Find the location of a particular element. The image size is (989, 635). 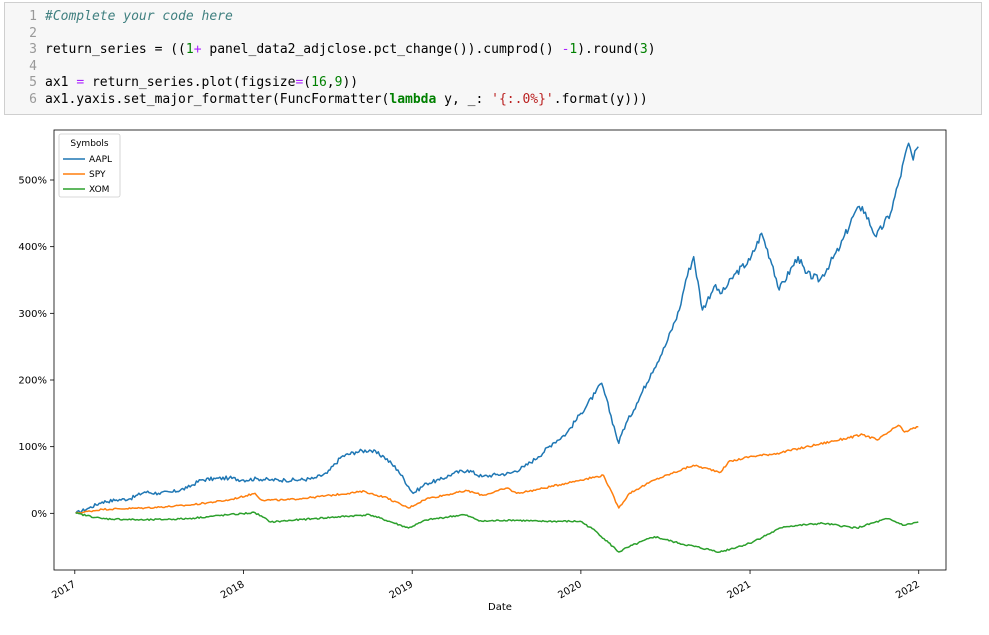

code-token: '{:.0%}' is located at coordinates (522, 99).